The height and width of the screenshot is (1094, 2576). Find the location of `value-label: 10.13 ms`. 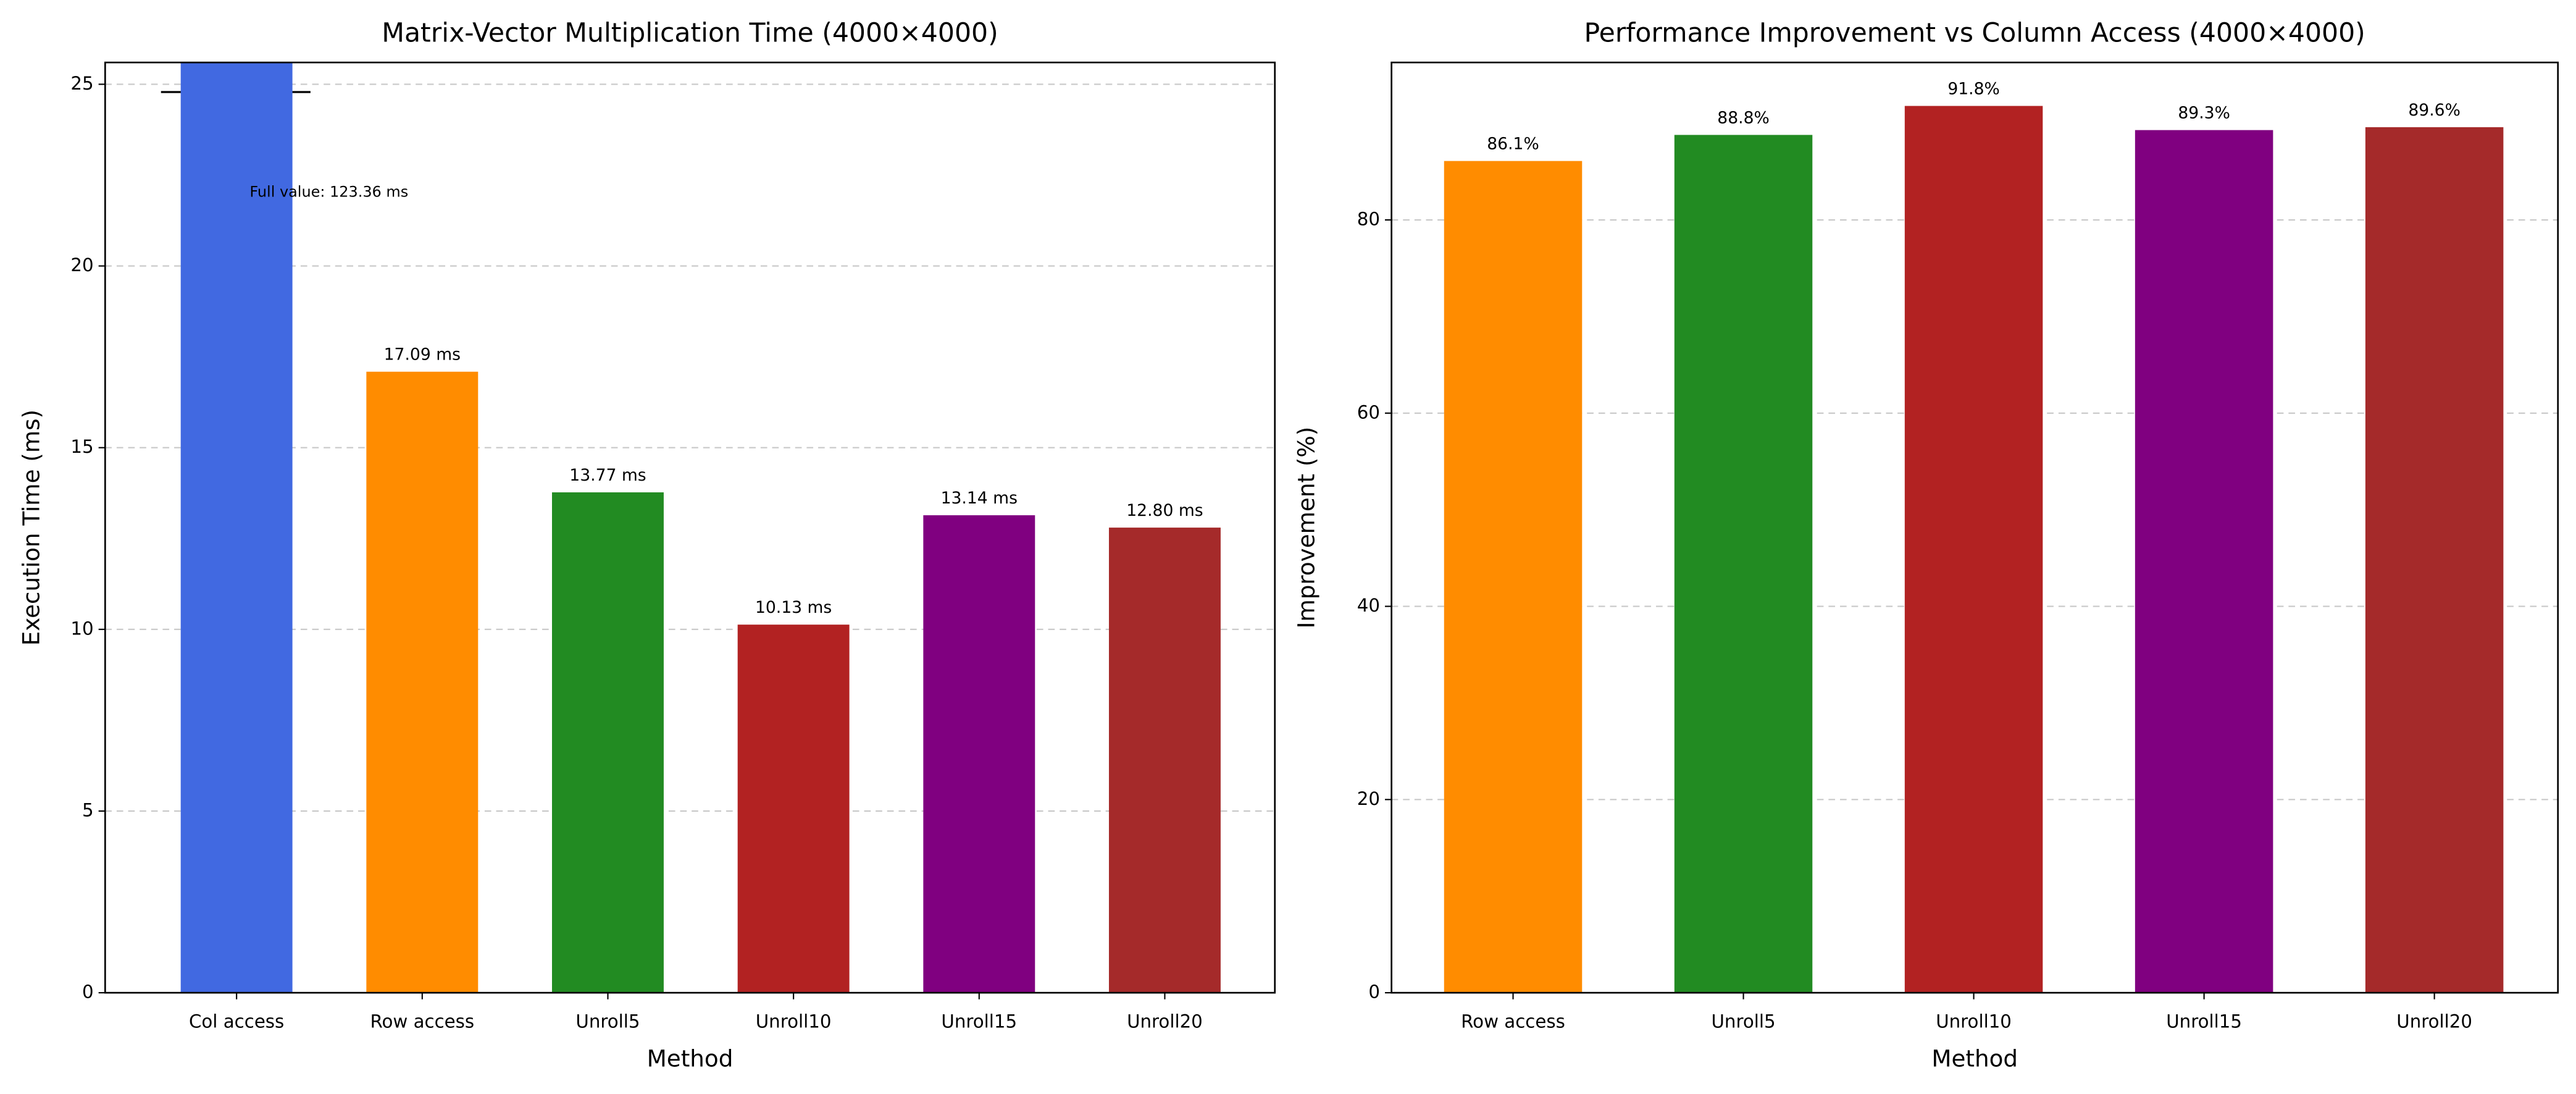

value-label: 10.13 ms is located at coordinates (793, 607).